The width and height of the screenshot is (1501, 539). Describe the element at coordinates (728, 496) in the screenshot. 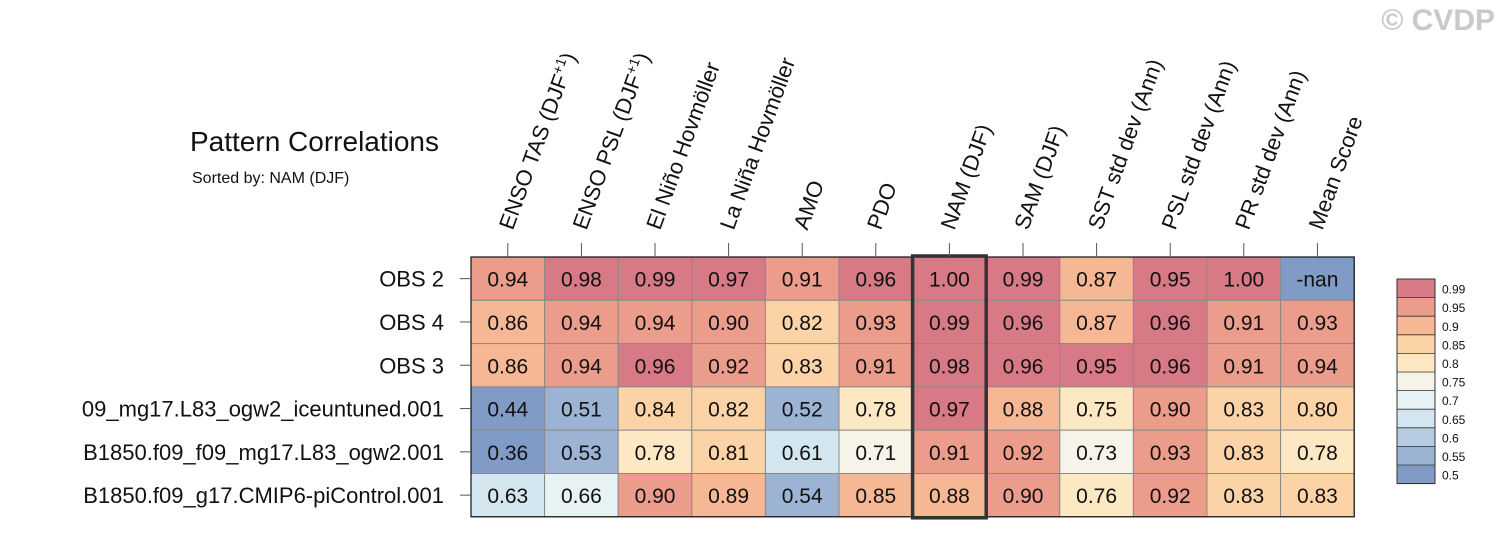

I see `cell-value-label: 0.89` at that location.